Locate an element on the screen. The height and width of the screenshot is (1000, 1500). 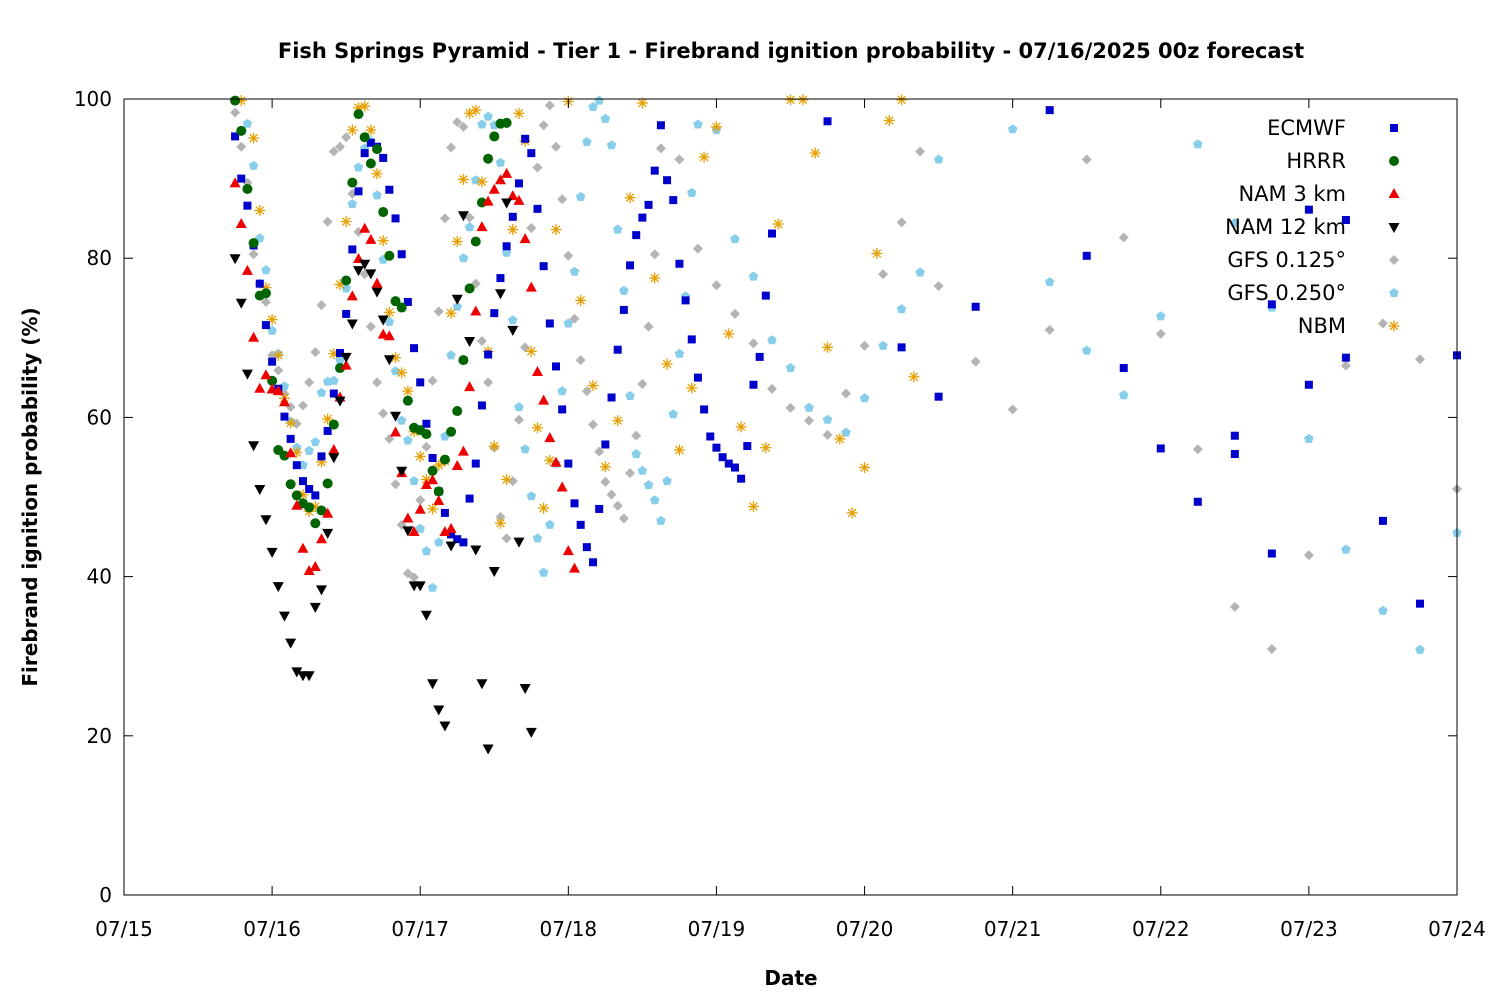
series-hrrr is located at coordinates (371, 312).